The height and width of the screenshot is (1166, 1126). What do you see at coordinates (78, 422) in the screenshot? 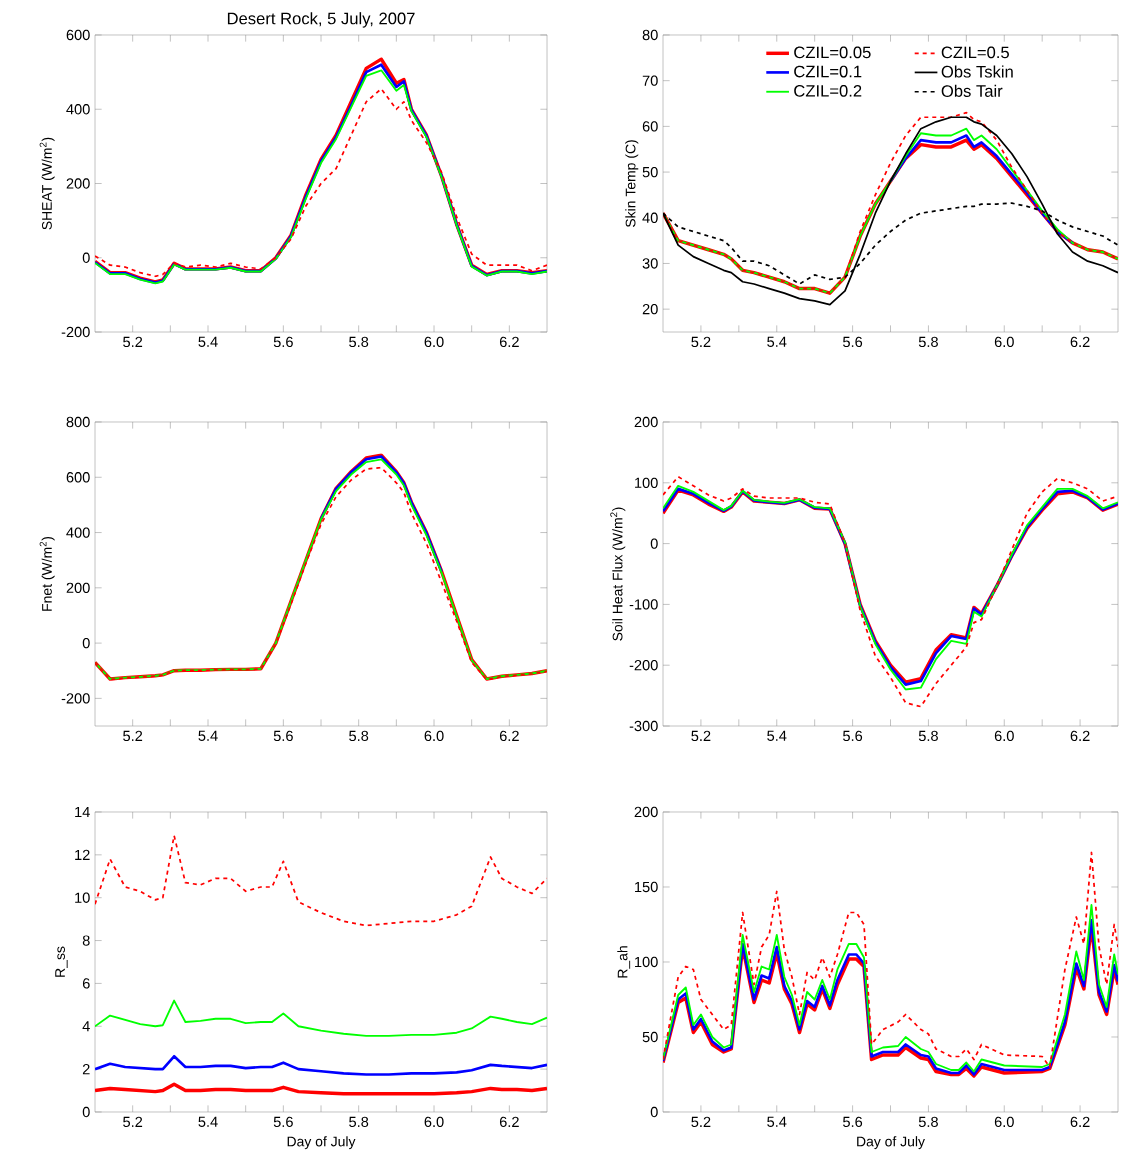
I see `y-tick-label: 800` at bounding box center [78, 422].